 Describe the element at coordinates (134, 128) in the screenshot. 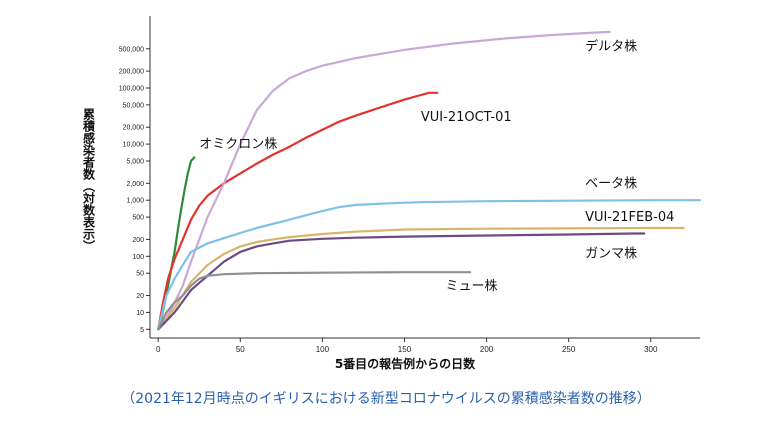

I see `y-tick-label: 20,000` at that location.